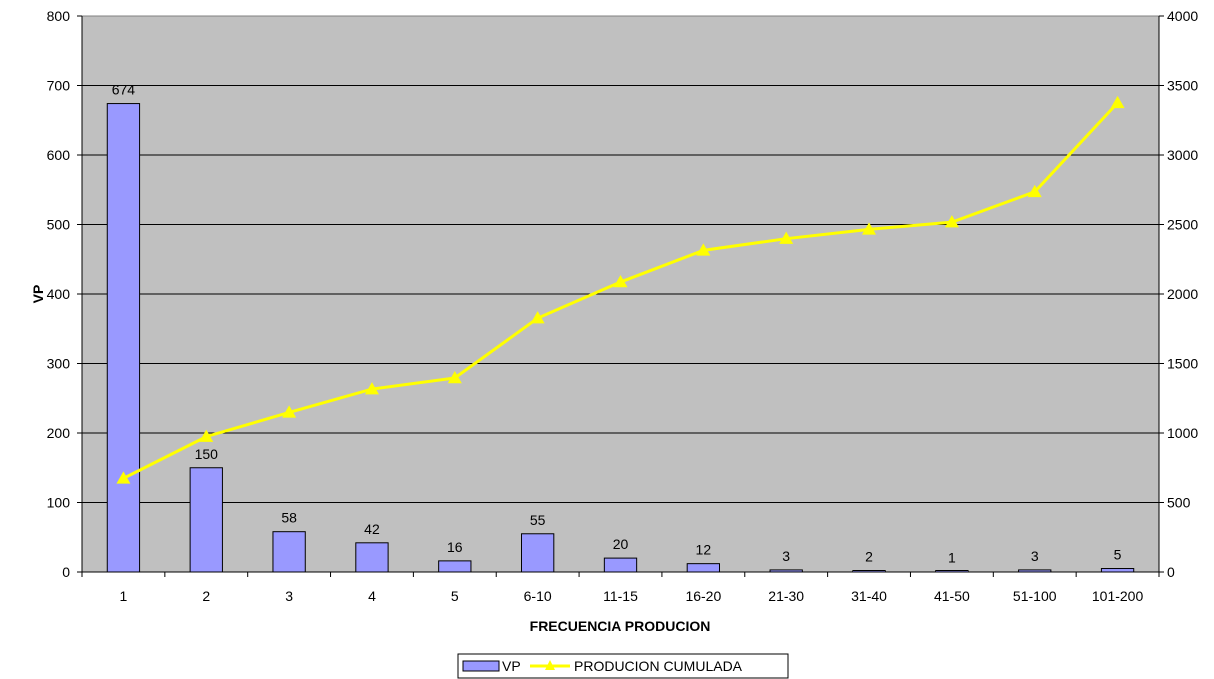  Describe the element at coordinates (66, 572) in the screenshot. I see `y-tick-label: 0` at that location.